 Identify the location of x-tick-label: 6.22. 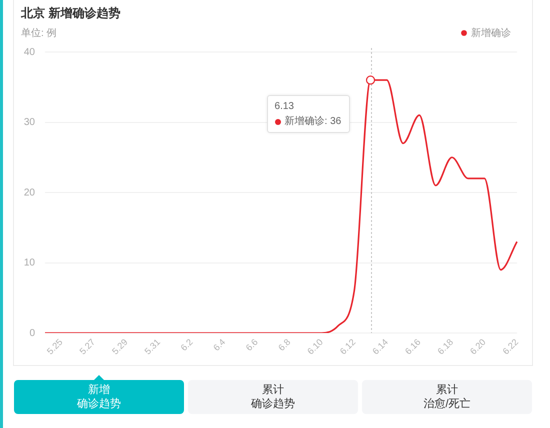
(510, 346).